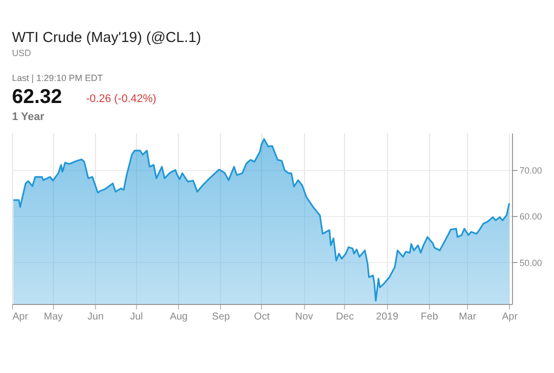 This screenshot has height=373, width=554. I want to click on y-tick-label: 70.00, so click(531, 170).